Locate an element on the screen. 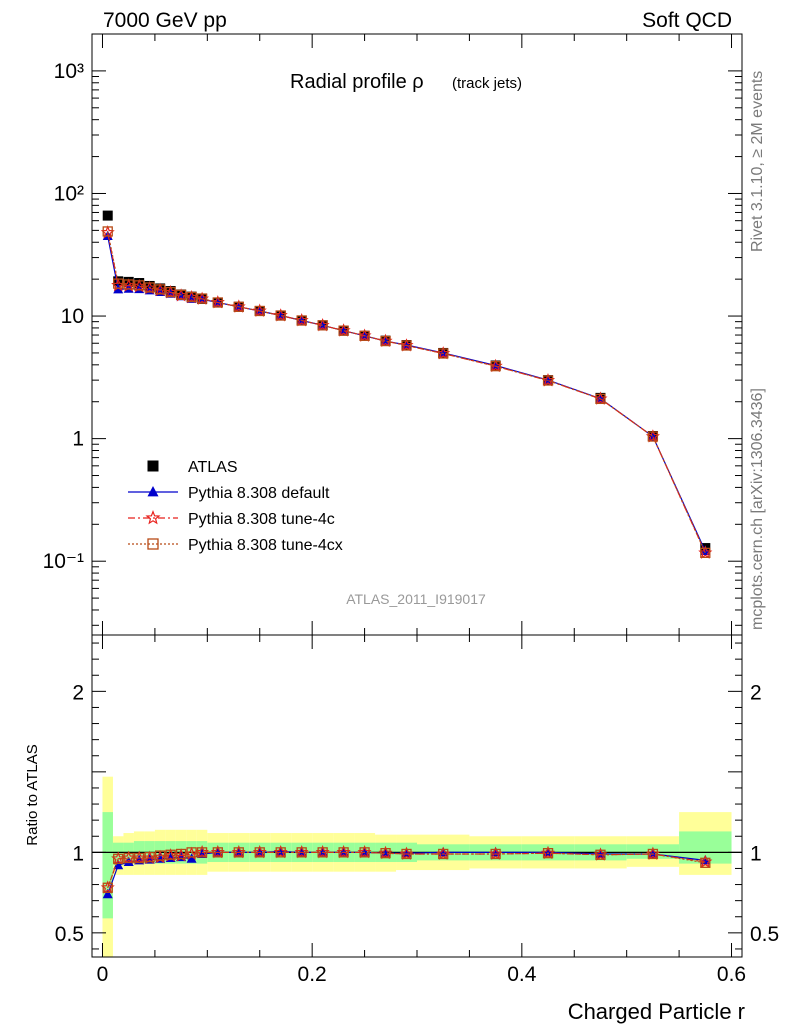 This screenshot has height=1024, width=786. x-axis-label: Charged Particle r is located at coordinates (656, 1011).